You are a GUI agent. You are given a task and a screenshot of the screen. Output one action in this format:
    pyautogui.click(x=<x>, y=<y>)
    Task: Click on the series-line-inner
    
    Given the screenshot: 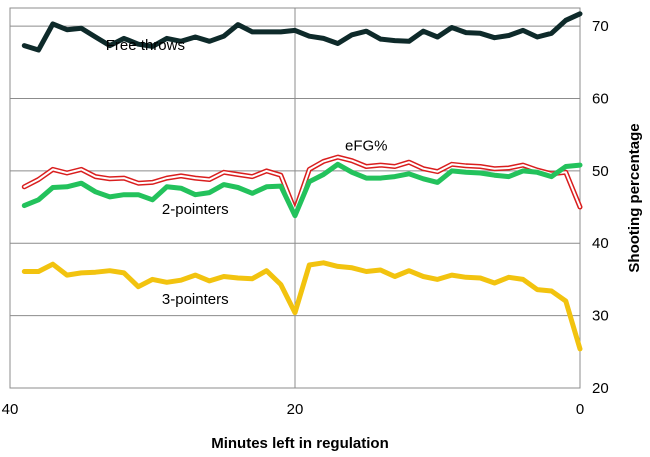 What is the action you would take?
    pyautogui.click(x=302, y=184)
    